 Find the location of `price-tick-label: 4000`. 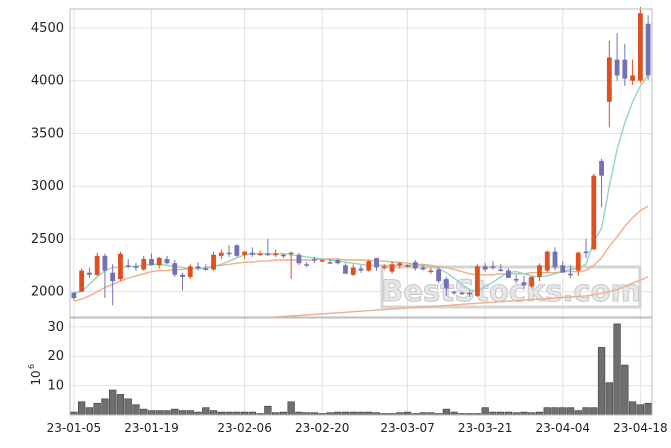

price-tick-label: 4000 is located at coordinates (47, 81).